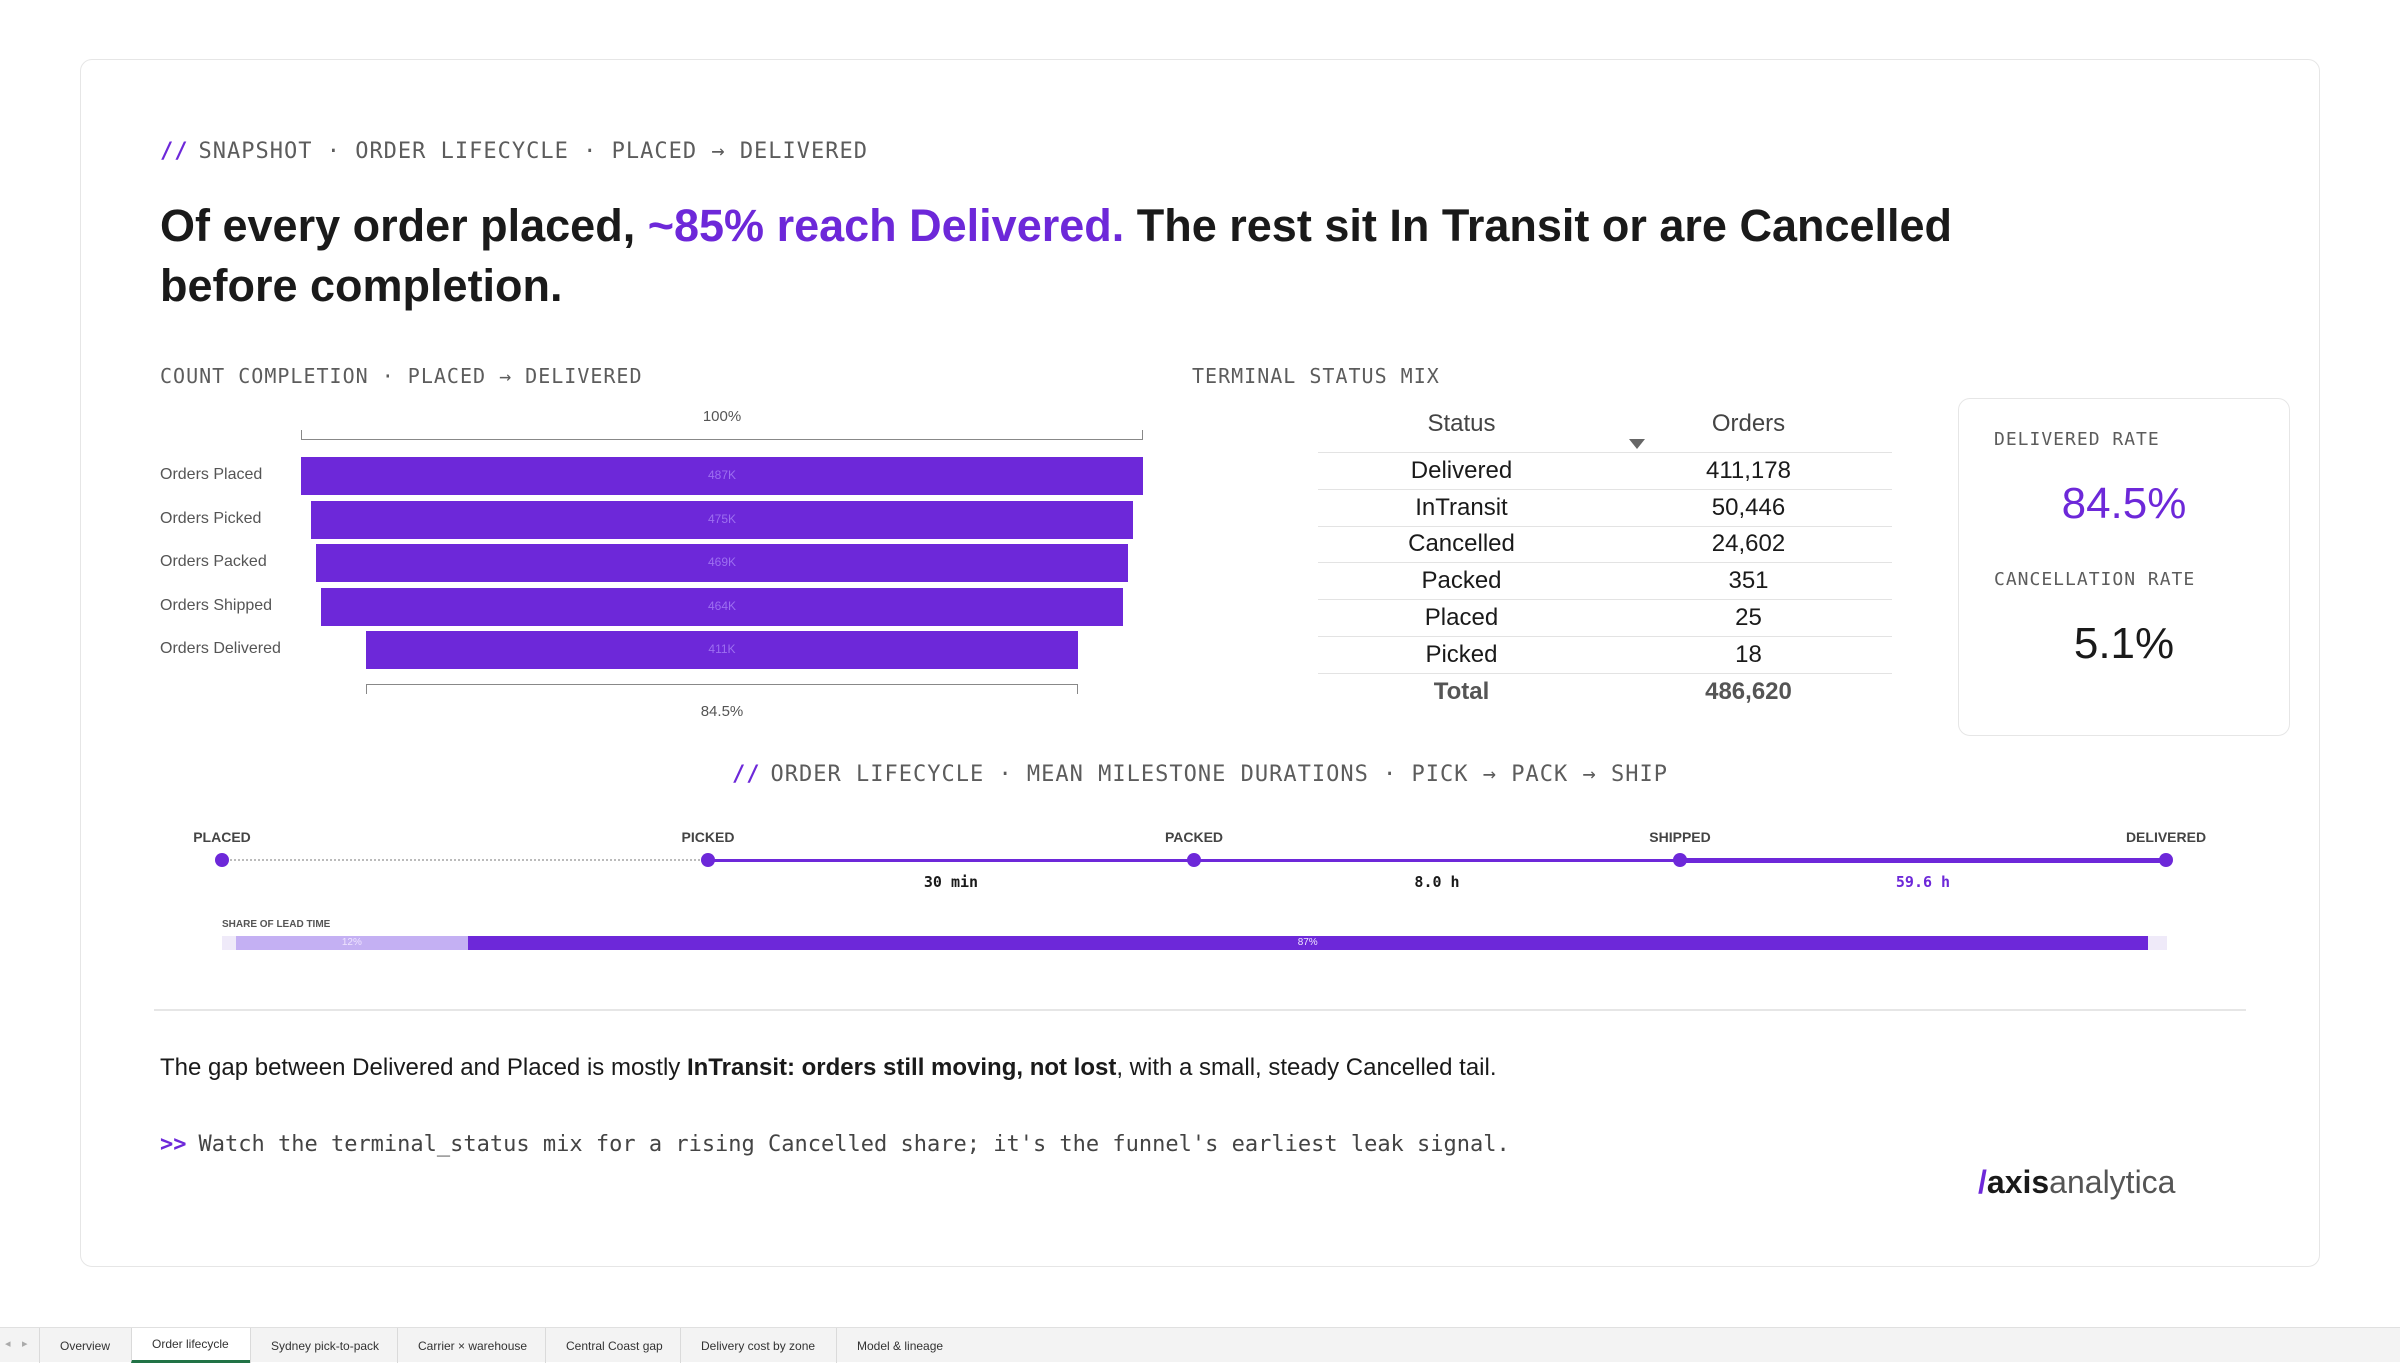 This screenshot has height=1363, width=2400. I want to click on status-cell: Picked, so click(1461, 654).